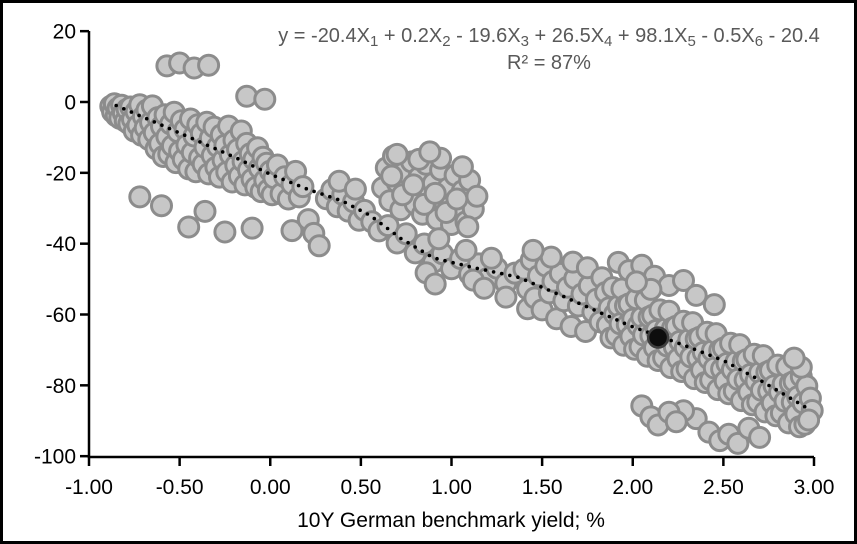  What do you see at coordinates (410, 36) in the screenshot?
I see `equation-text: + 0.2X` at bounding box center [410, 36].